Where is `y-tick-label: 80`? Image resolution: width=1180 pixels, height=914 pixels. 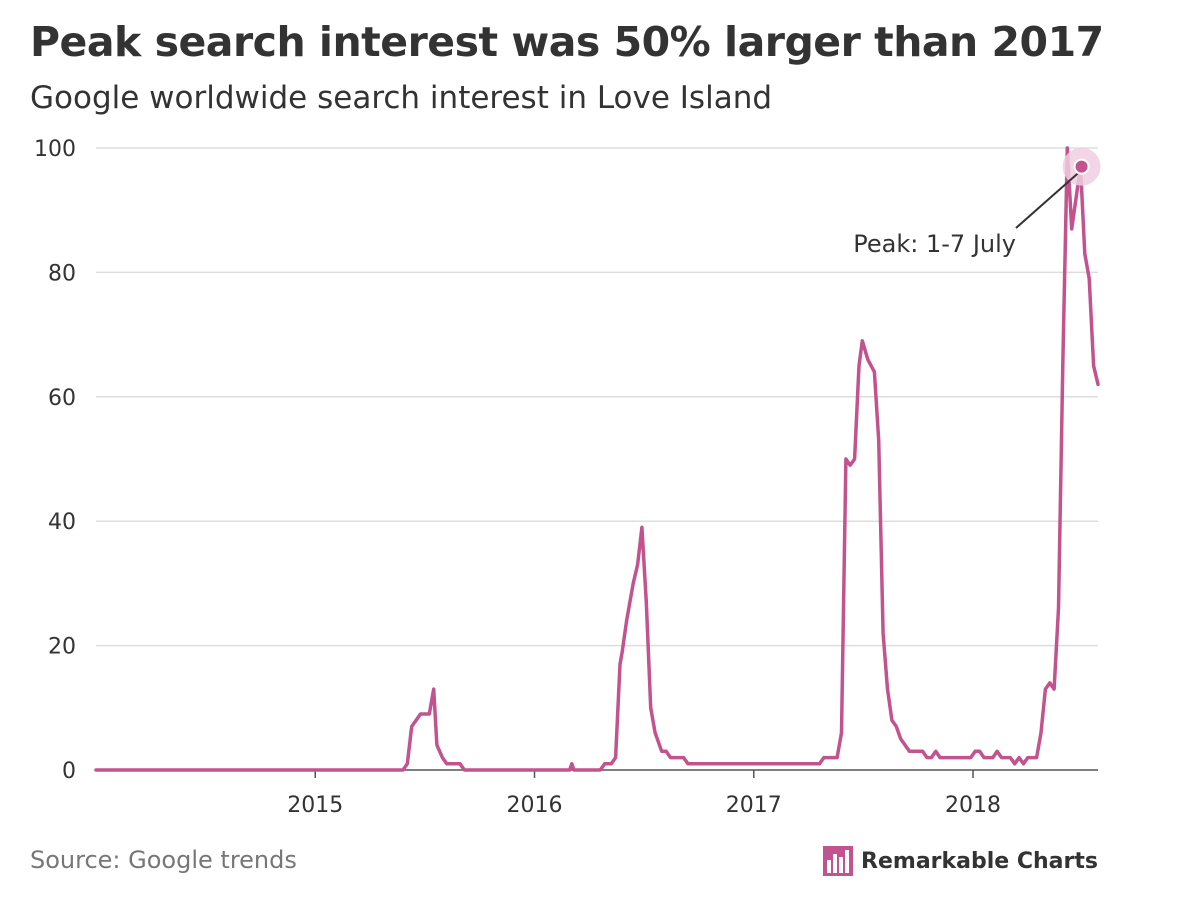
y-tick-label: 80 is located at coordinates (62, 273).